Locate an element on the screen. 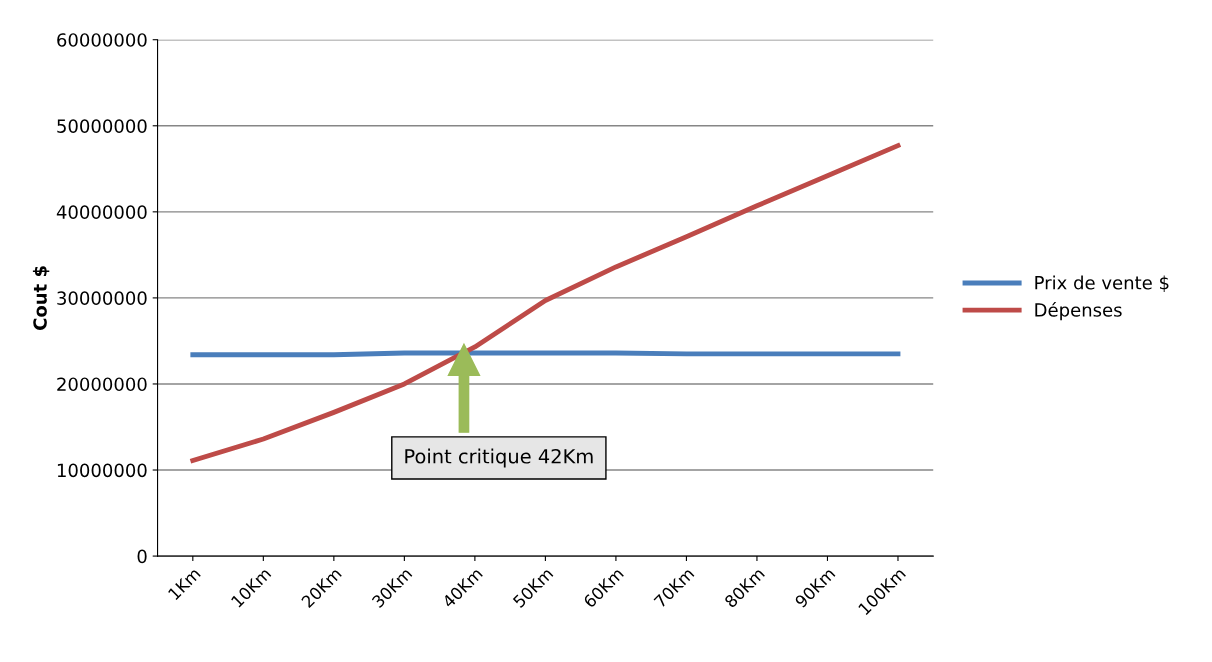 The height and width of the screenshot is (662, 1212). y-tick-label: 30000000 is located at coordinates (102, 298).